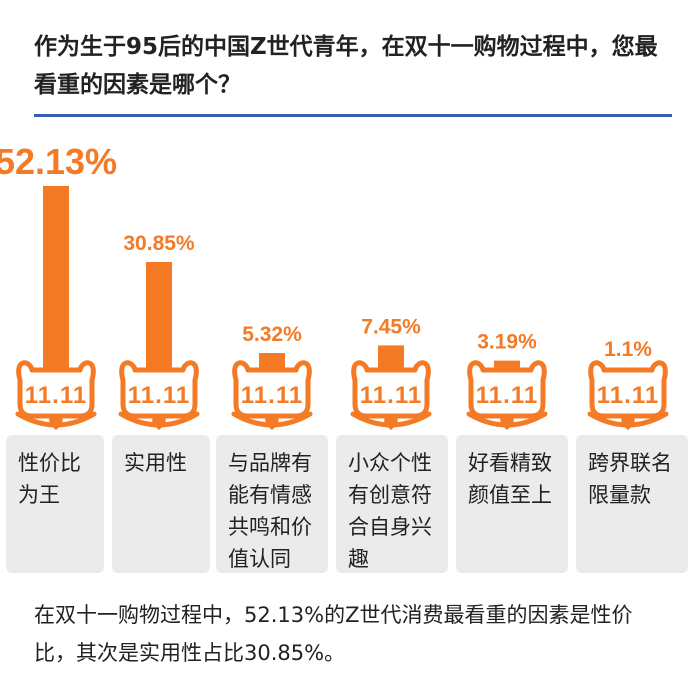  Describe the element at coordinates (161, 504) in the screenshot. I see `category-box-2: 实用性` at that location.